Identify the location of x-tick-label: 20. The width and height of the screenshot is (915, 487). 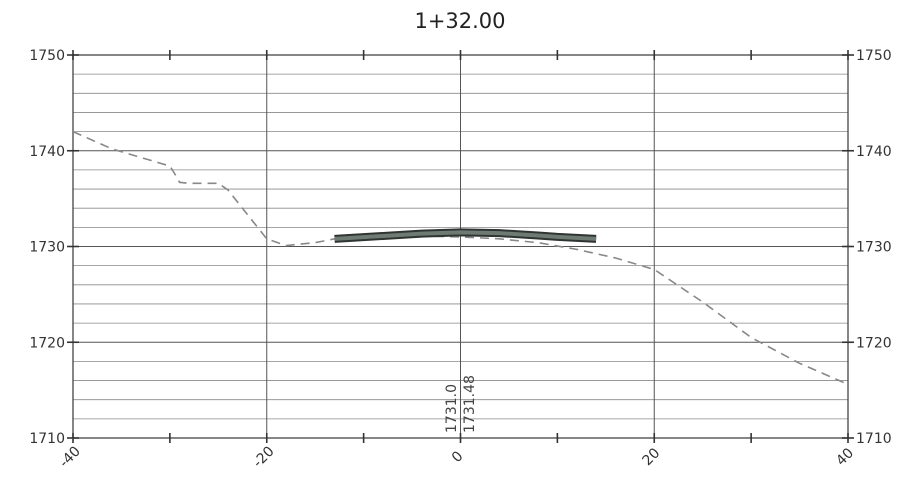
(651, 457).